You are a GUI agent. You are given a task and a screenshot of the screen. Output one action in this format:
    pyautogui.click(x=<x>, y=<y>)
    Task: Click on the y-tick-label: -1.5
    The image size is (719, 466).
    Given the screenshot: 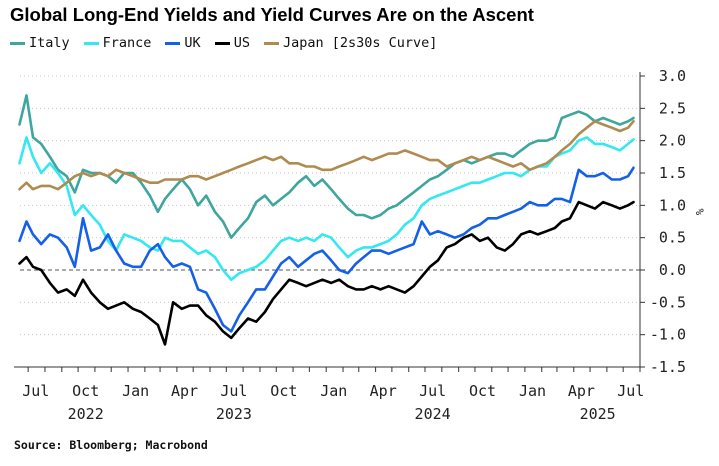 What is the action you would take?
    pyautogui.click(x=668, y=367)
    